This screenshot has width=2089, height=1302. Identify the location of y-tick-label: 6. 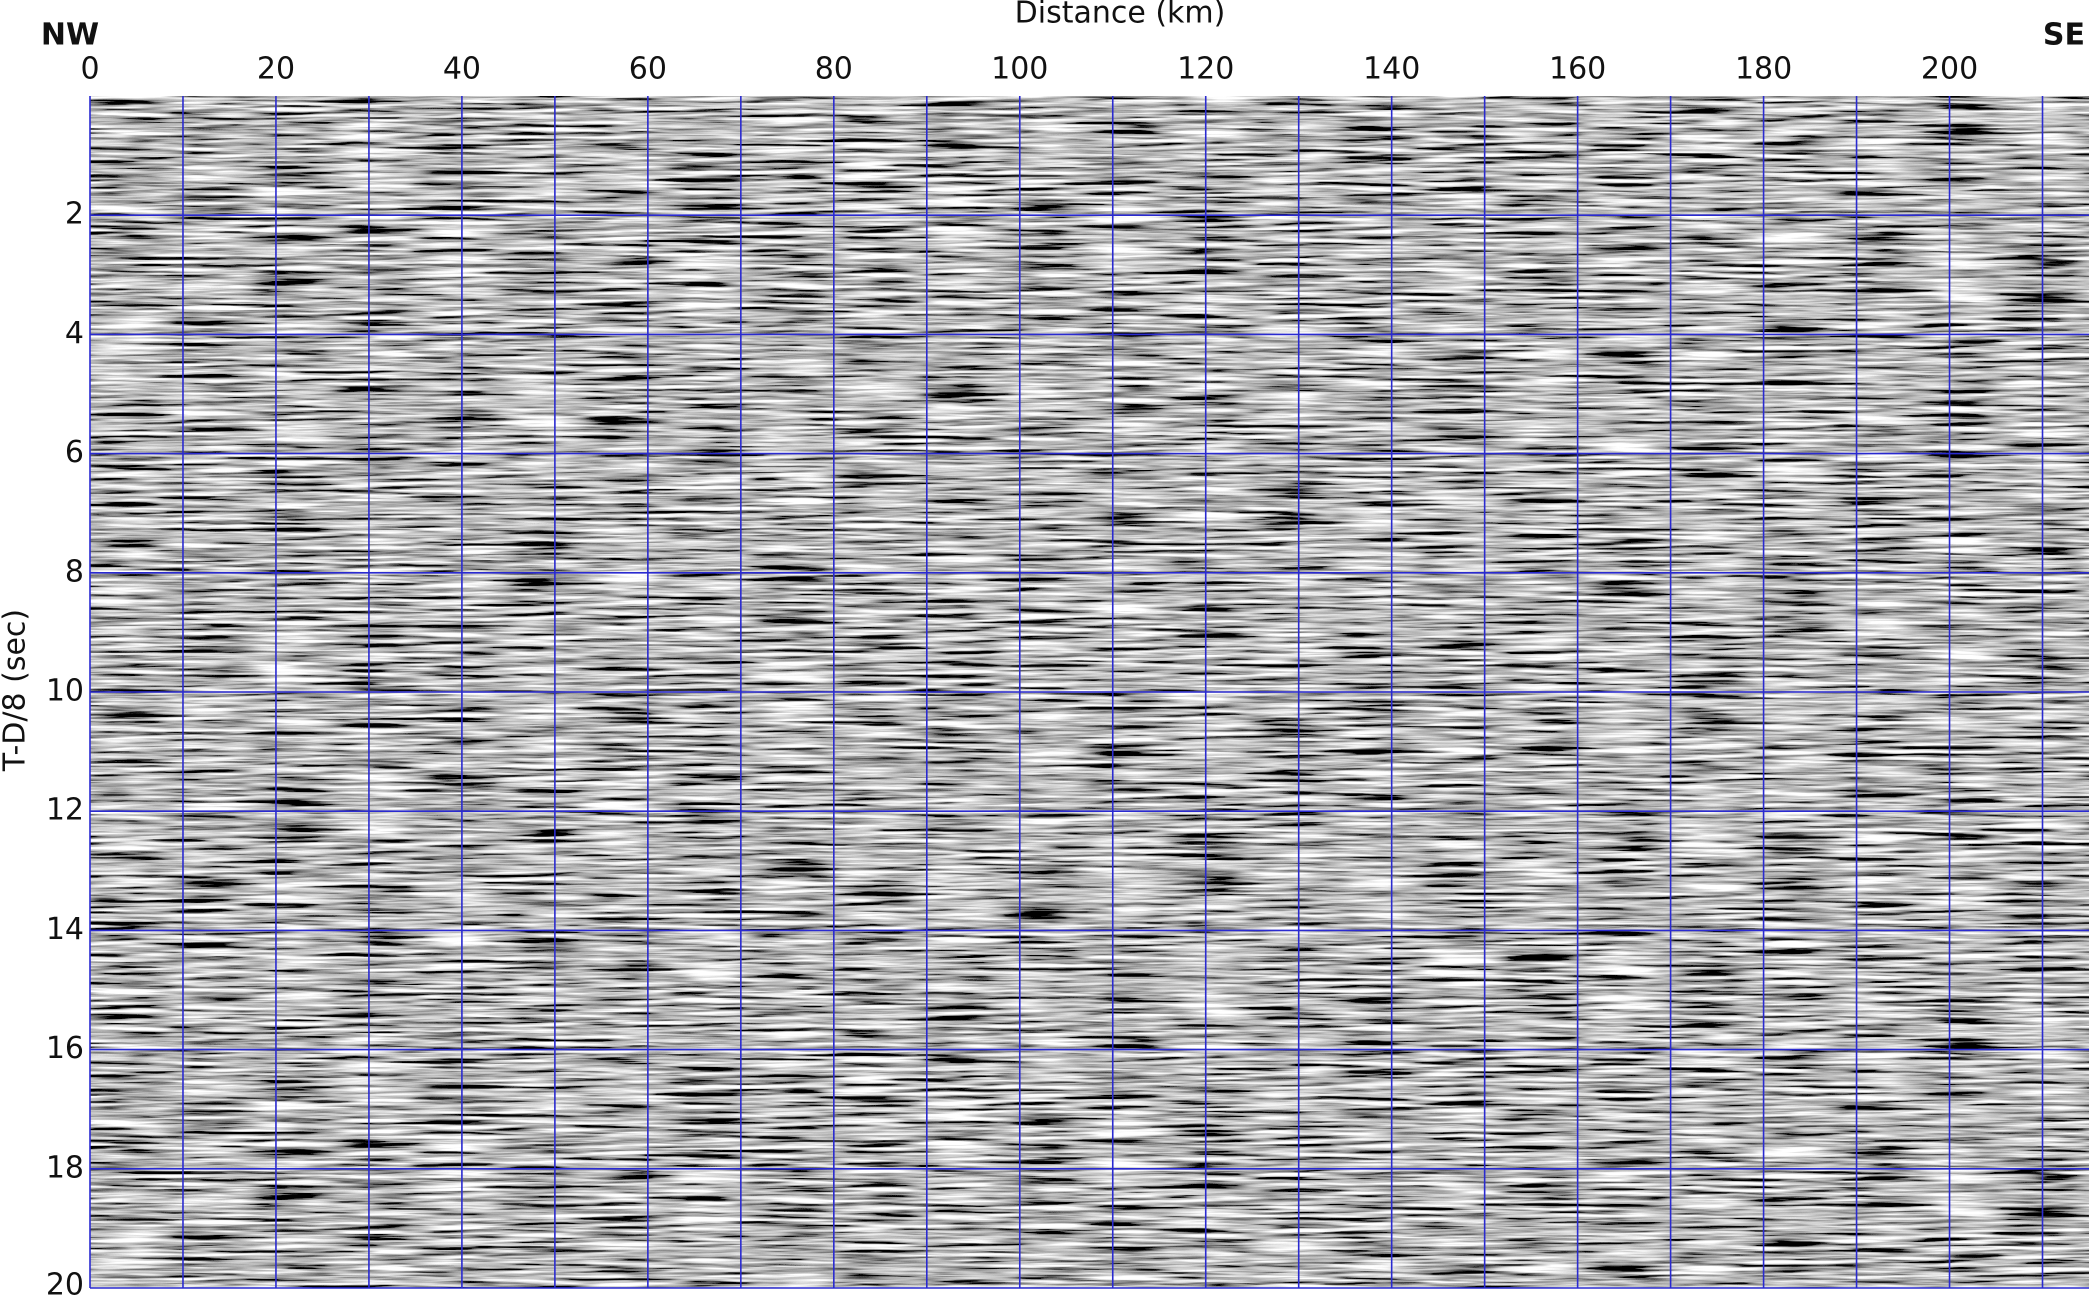
(74, 452).